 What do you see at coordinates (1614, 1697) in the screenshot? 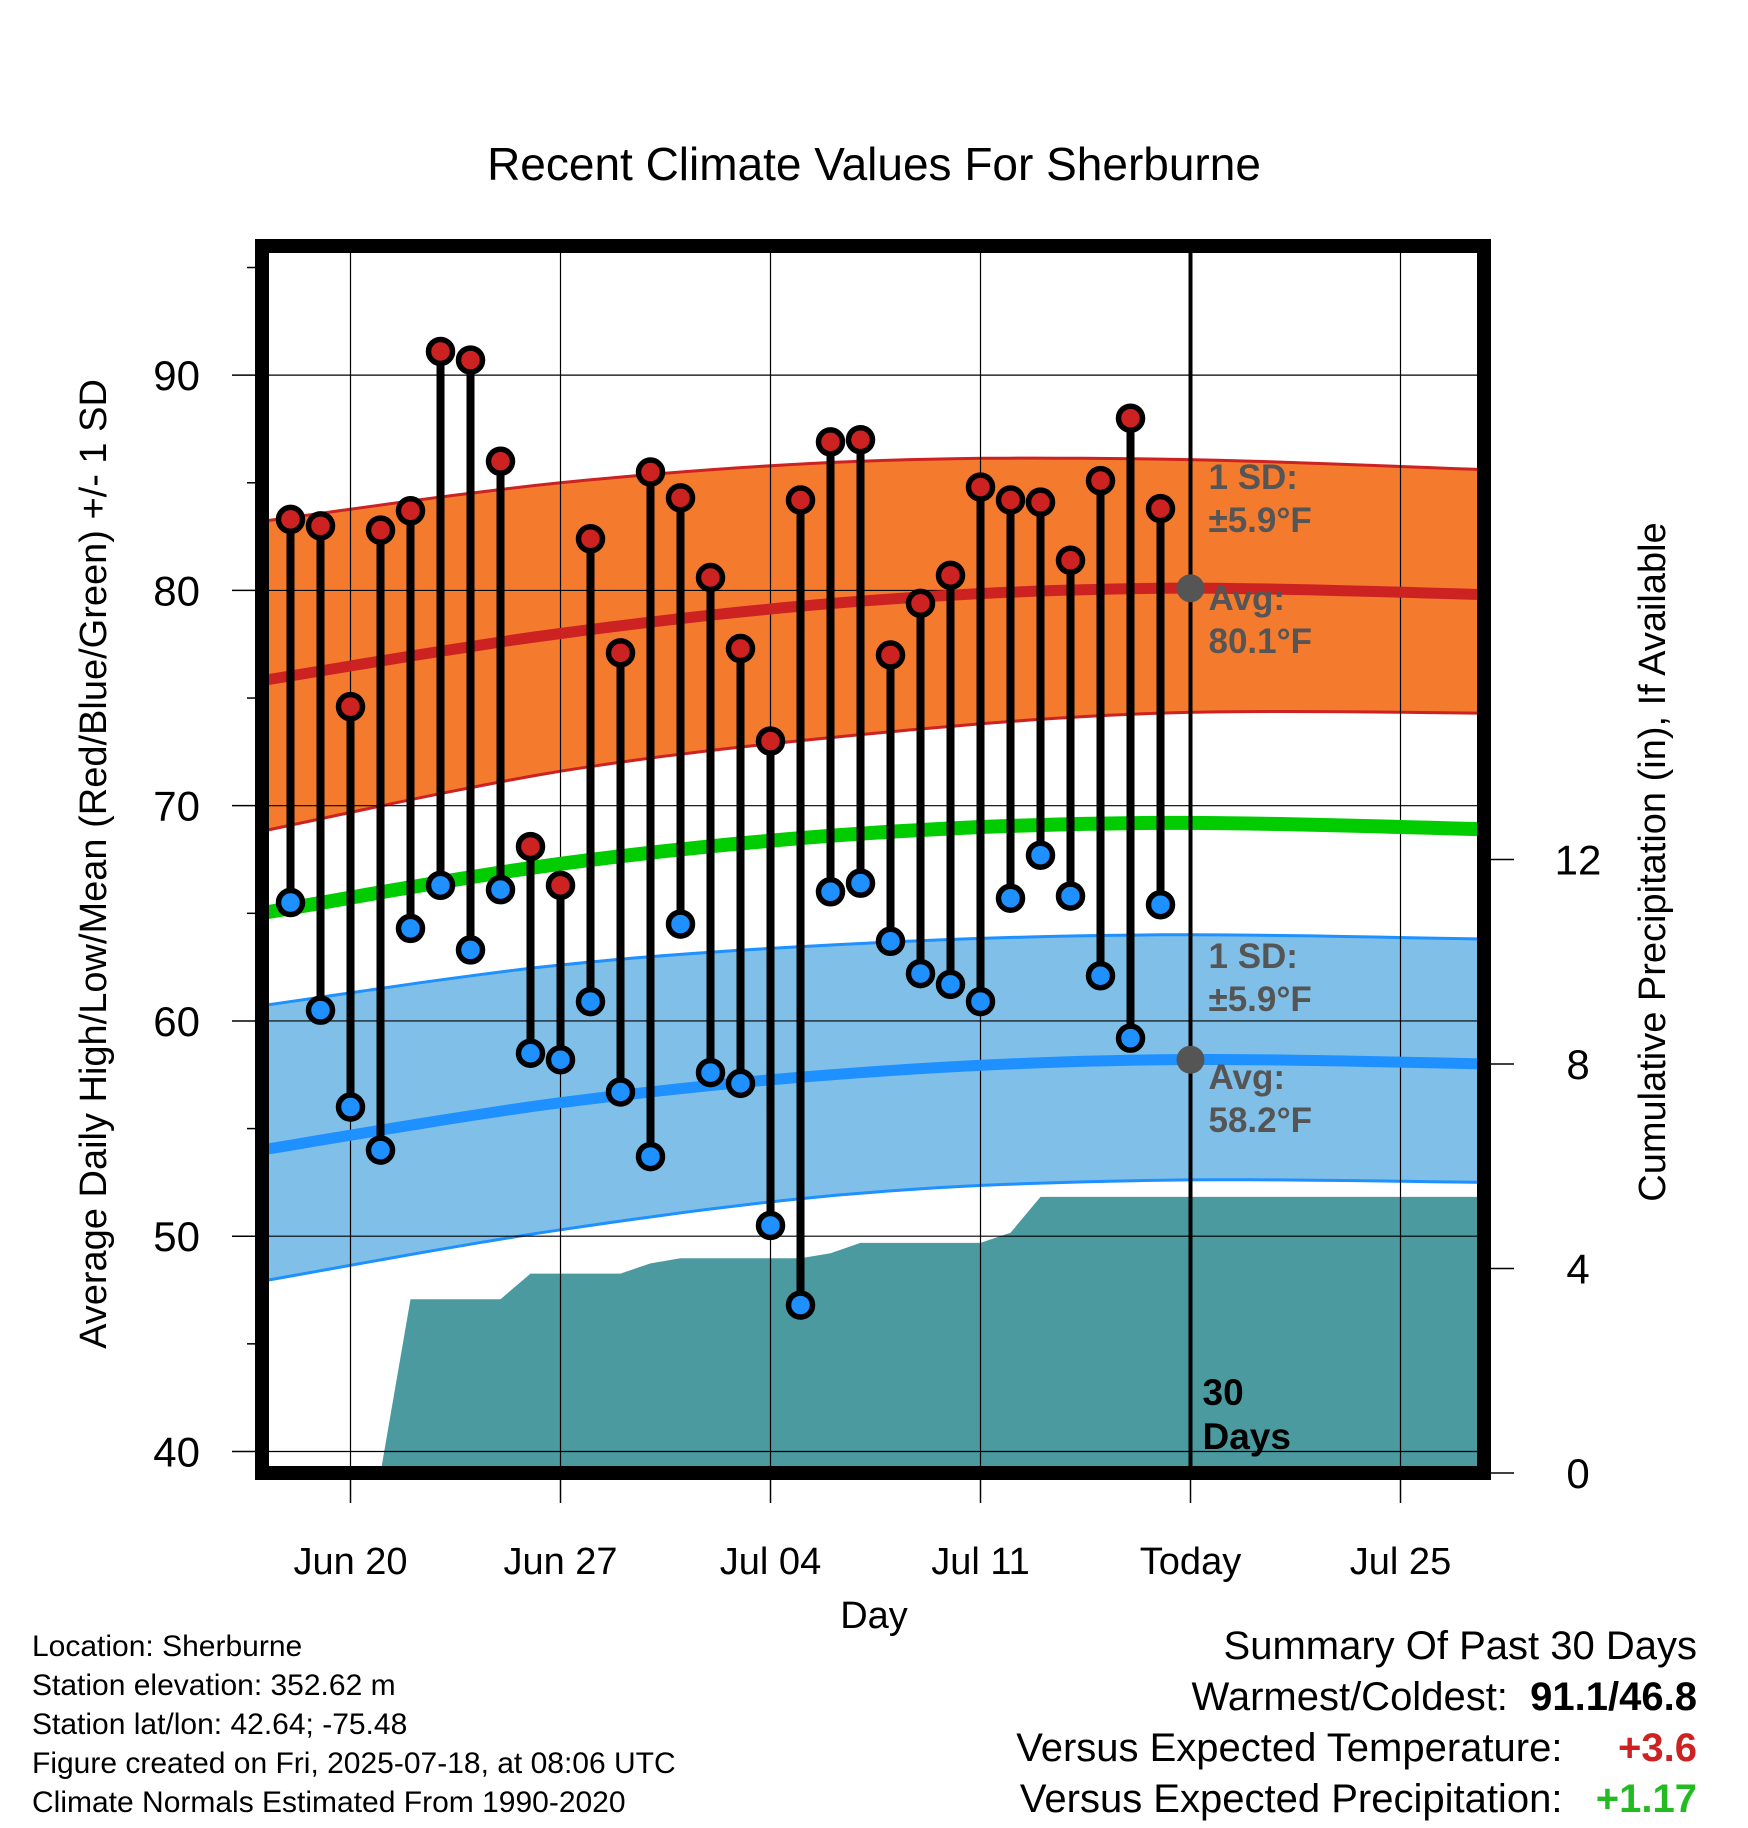
I see `summary-slash: /` at bounding box center [1614, 1697].